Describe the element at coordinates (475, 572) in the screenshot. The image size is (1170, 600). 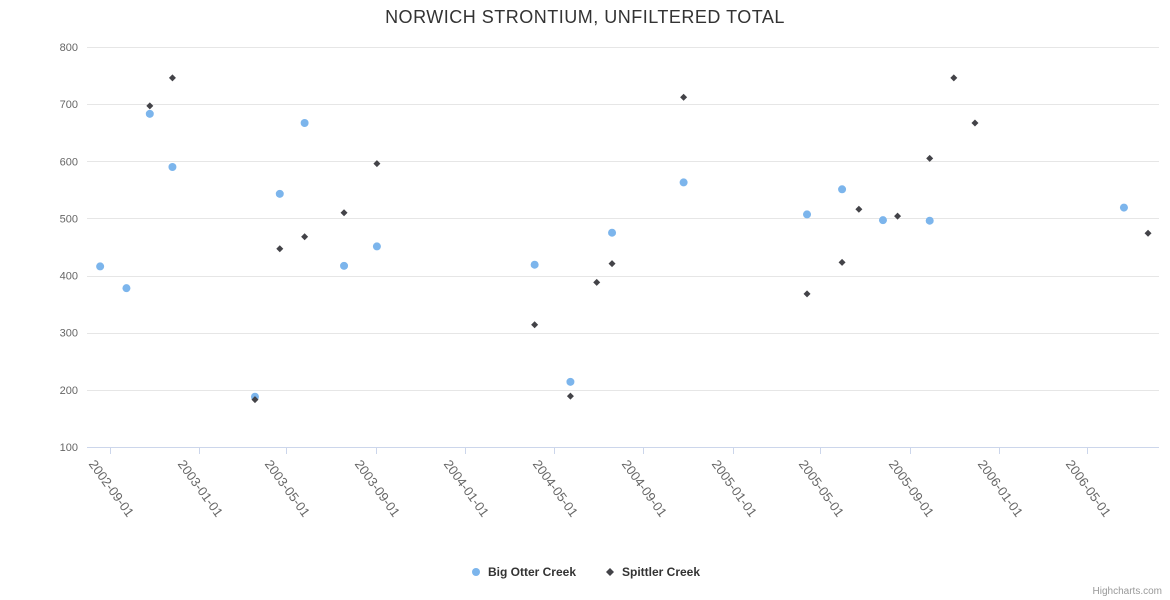
I see `circle-marker-icon` at that location.